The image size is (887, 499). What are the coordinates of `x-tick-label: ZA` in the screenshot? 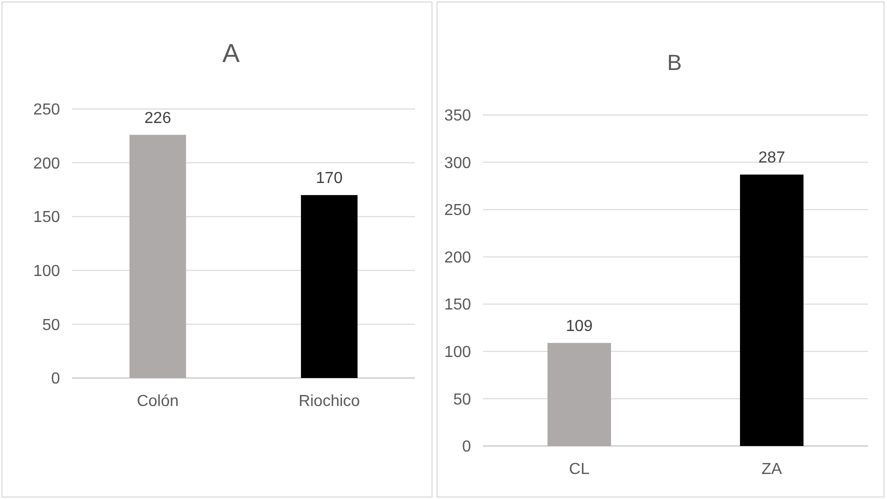 It's located at (772, 469).